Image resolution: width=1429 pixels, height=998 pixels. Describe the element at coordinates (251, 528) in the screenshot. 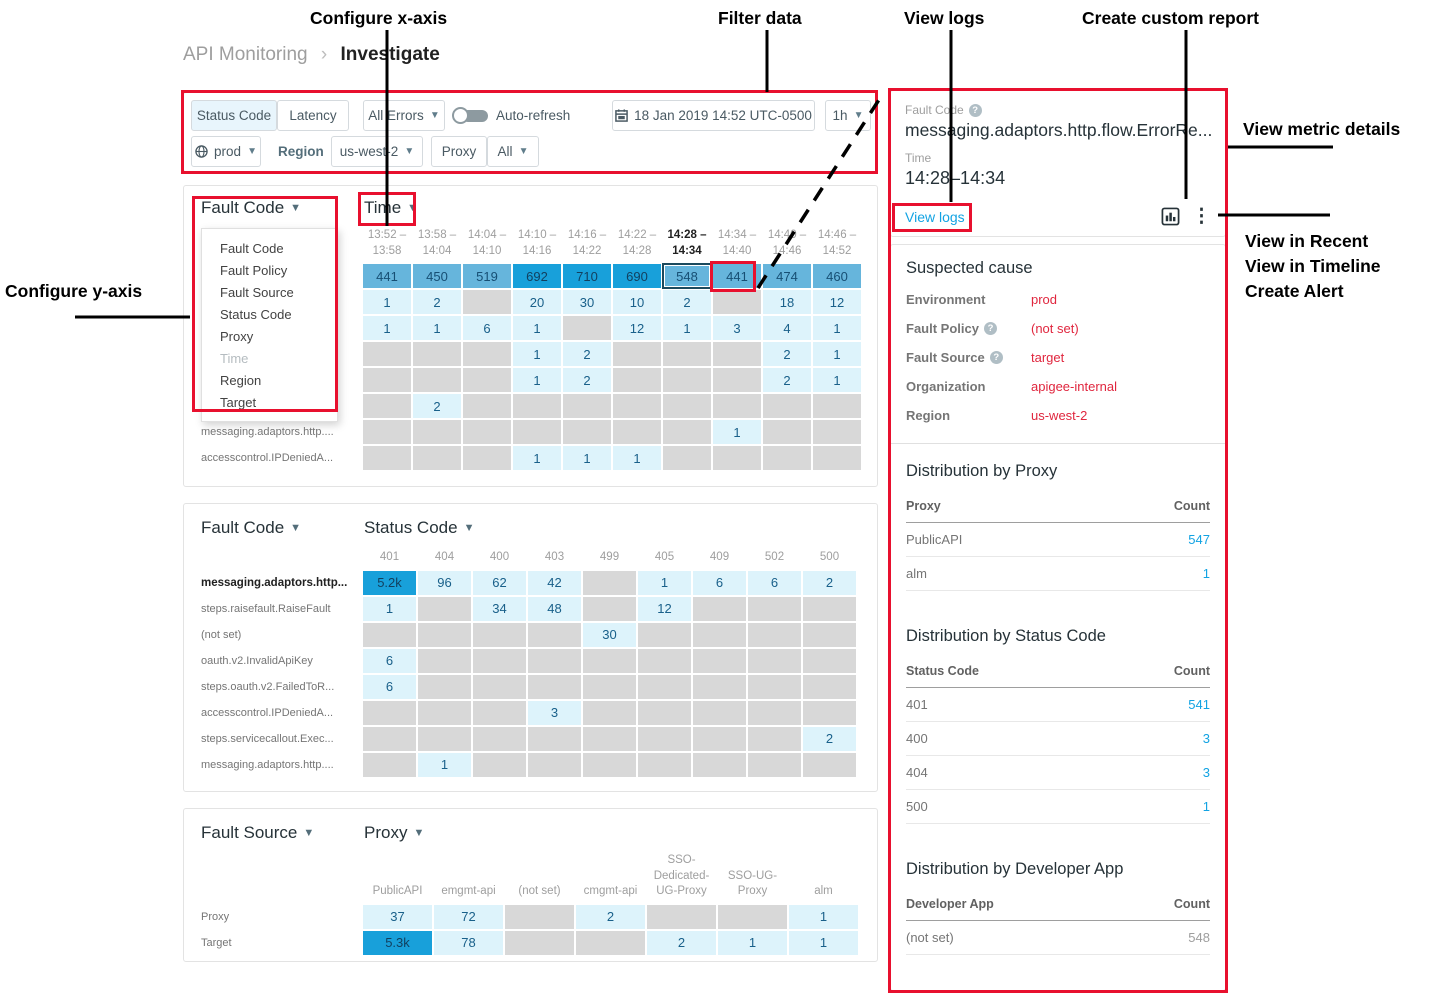

I see `y-axis-selector: Fault Code ▼` at that location.